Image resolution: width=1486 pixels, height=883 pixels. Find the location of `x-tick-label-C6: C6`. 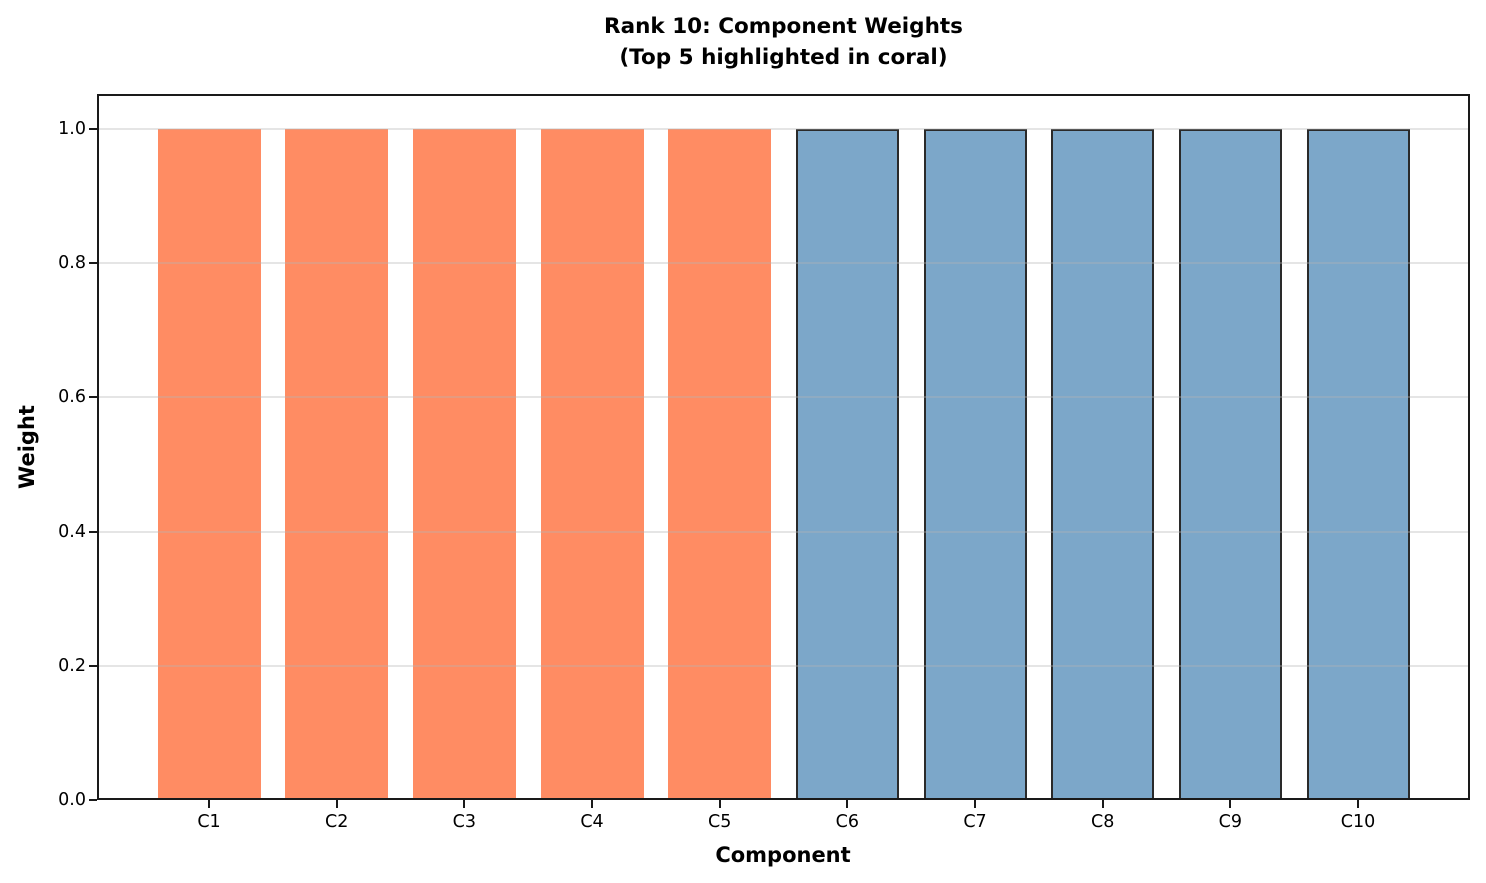

x-tick-label-C6: C6 is located at coordinates (847, 822).